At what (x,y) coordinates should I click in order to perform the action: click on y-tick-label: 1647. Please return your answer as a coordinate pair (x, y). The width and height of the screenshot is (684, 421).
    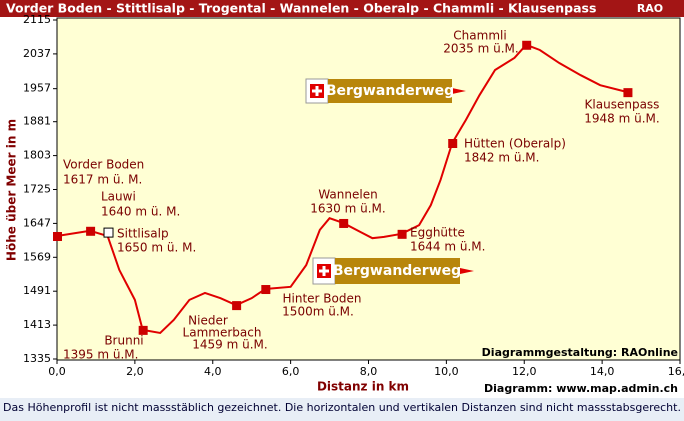
    Looking at the image, I should click on (37, 222).